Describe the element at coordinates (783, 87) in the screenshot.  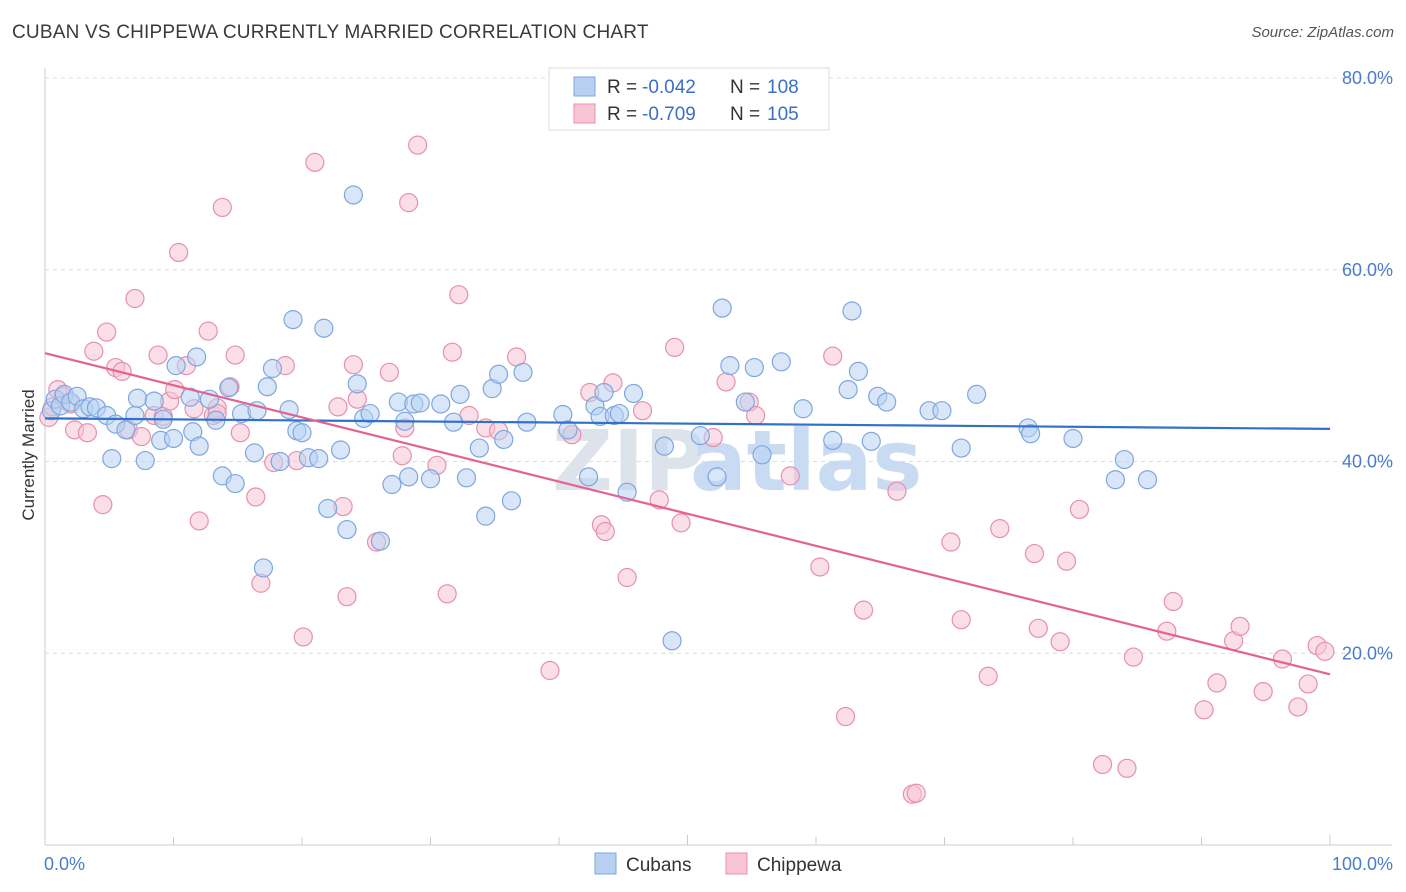
I see `legend-n-value-cubans: 108` at that location.